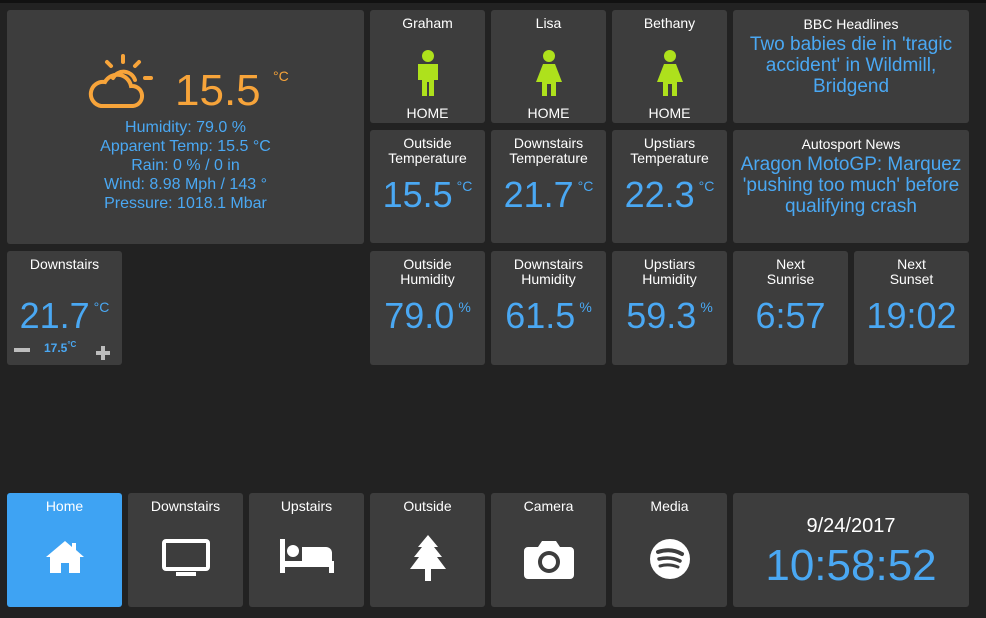  I want to click on tile-title: Outside Temperature, so click(427, 151).